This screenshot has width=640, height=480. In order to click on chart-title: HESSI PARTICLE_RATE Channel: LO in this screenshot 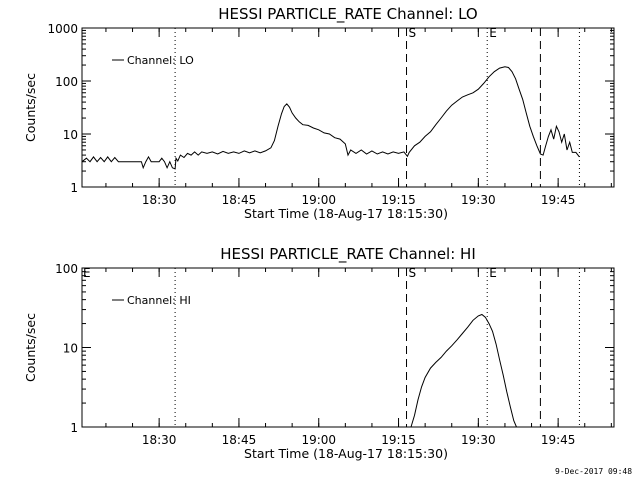, I will do `click(347, 14)`.